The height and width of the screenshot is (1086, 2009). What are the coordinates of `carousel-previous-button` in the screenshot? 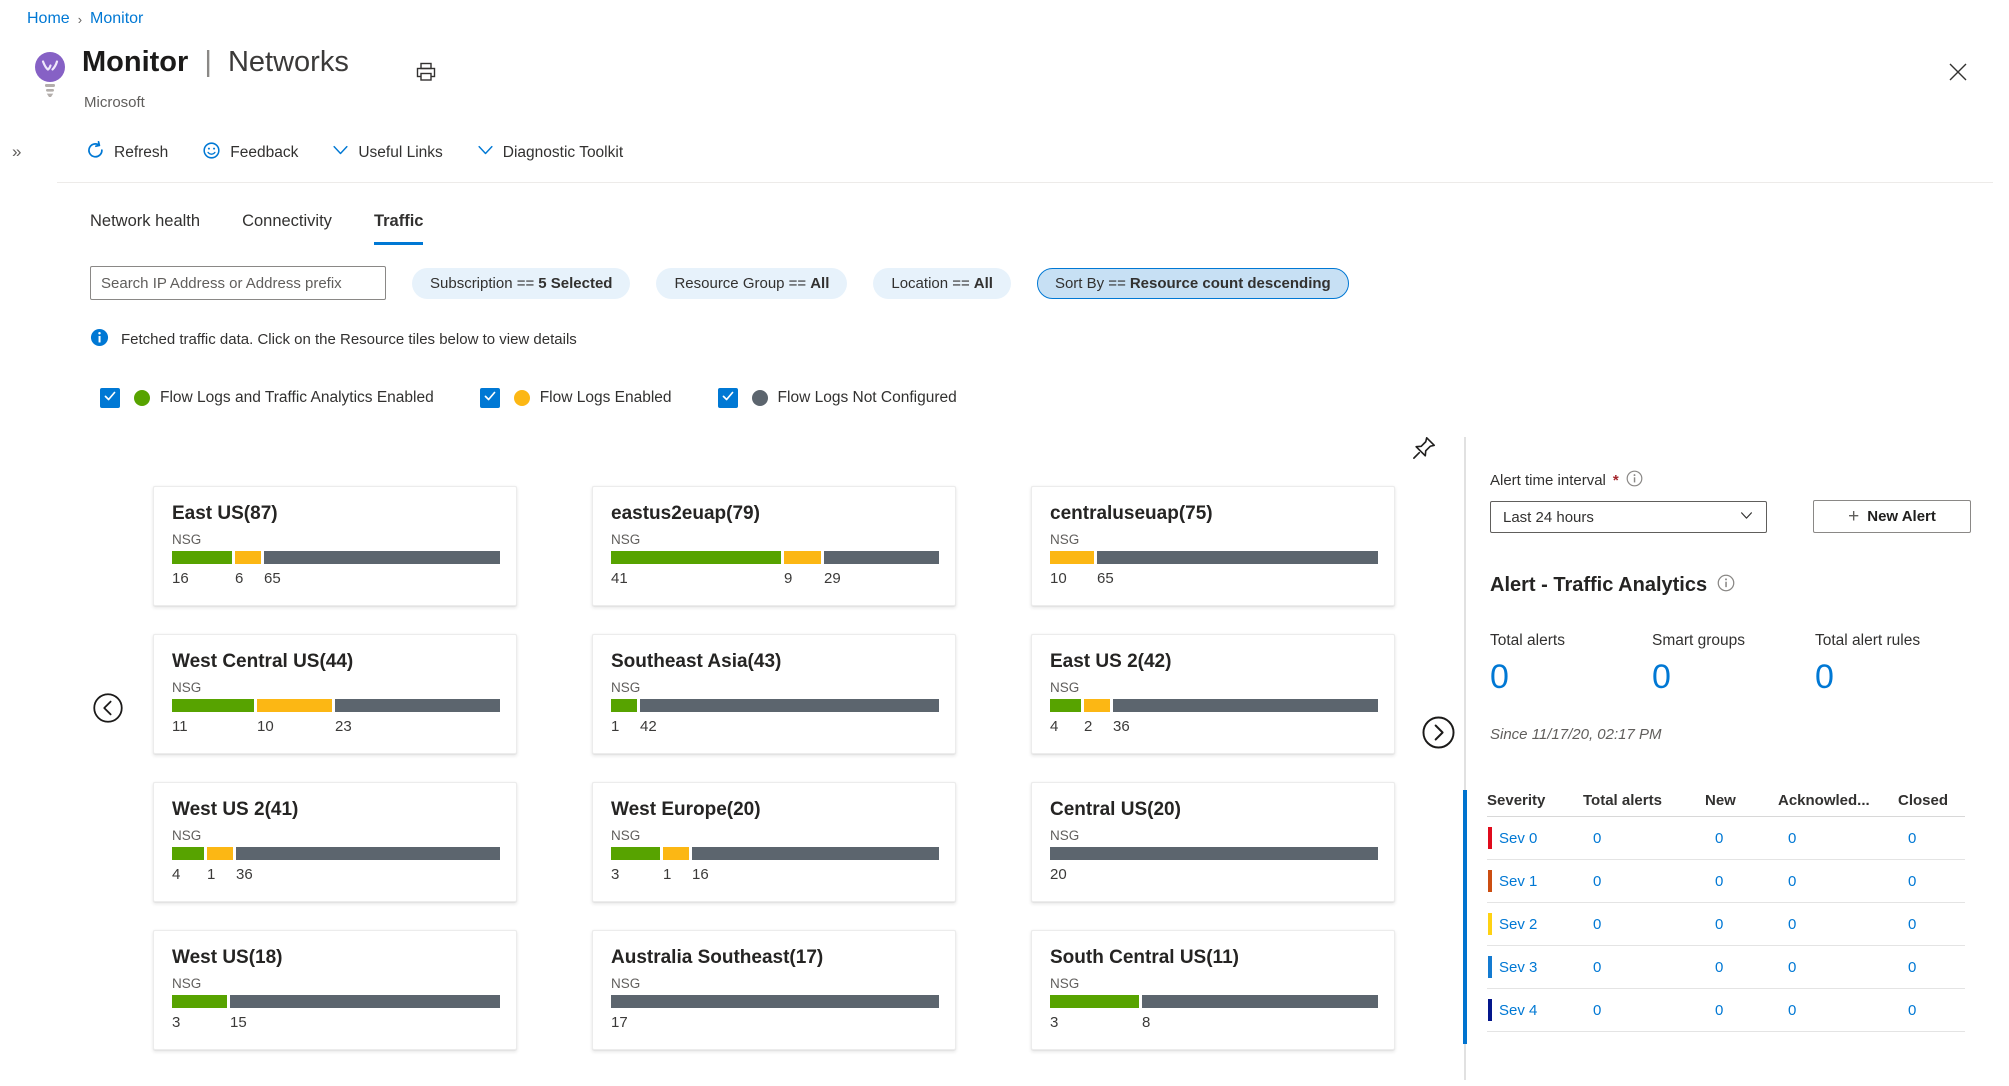 It's located at (108, 710).